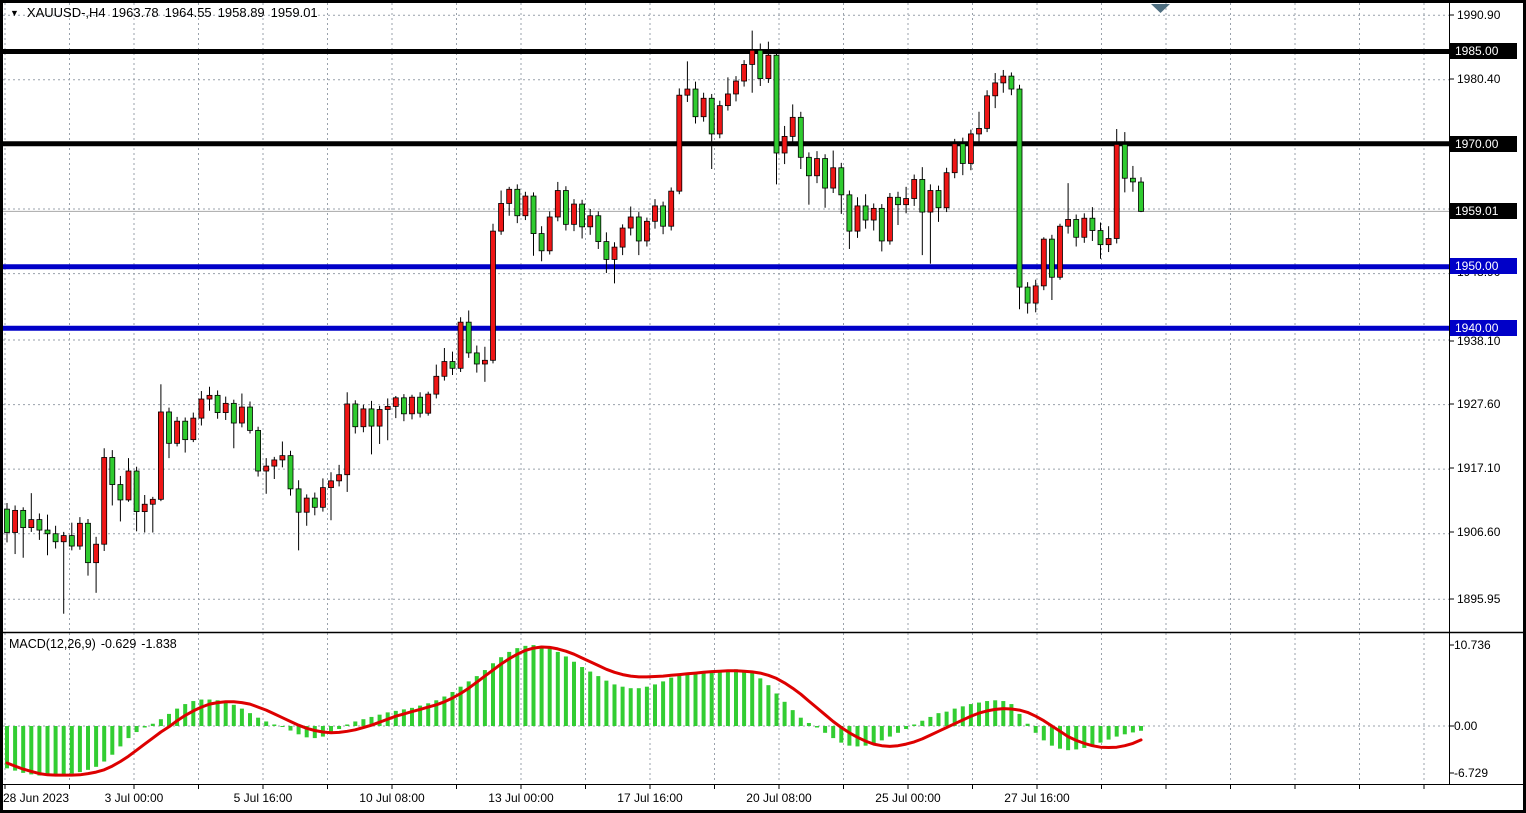  What do you see at coordinates (294, 12) in the screenshot?
I see `ohlc-close: 1959.01` at bounding box center [294, 12].